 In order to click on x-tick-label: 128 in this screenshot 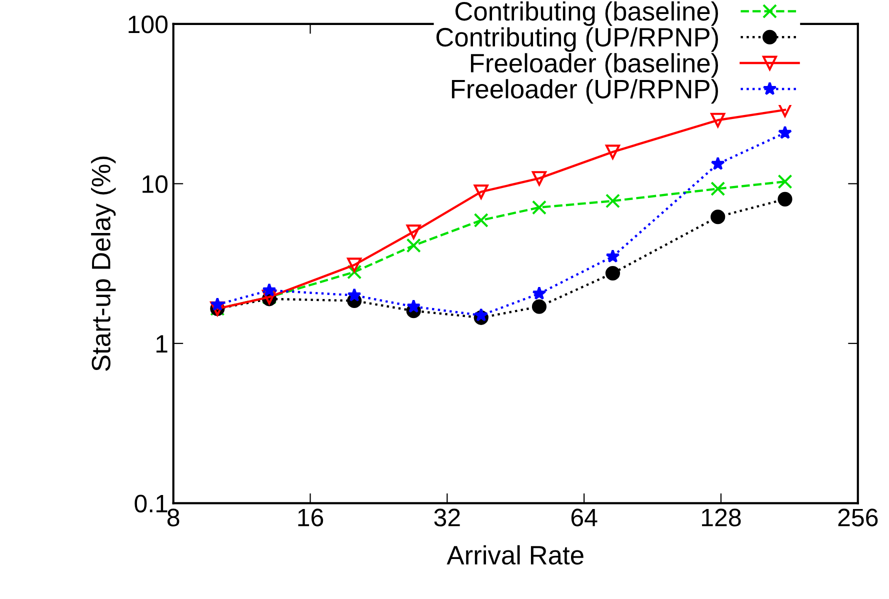, I will do `click(721, 517)`.